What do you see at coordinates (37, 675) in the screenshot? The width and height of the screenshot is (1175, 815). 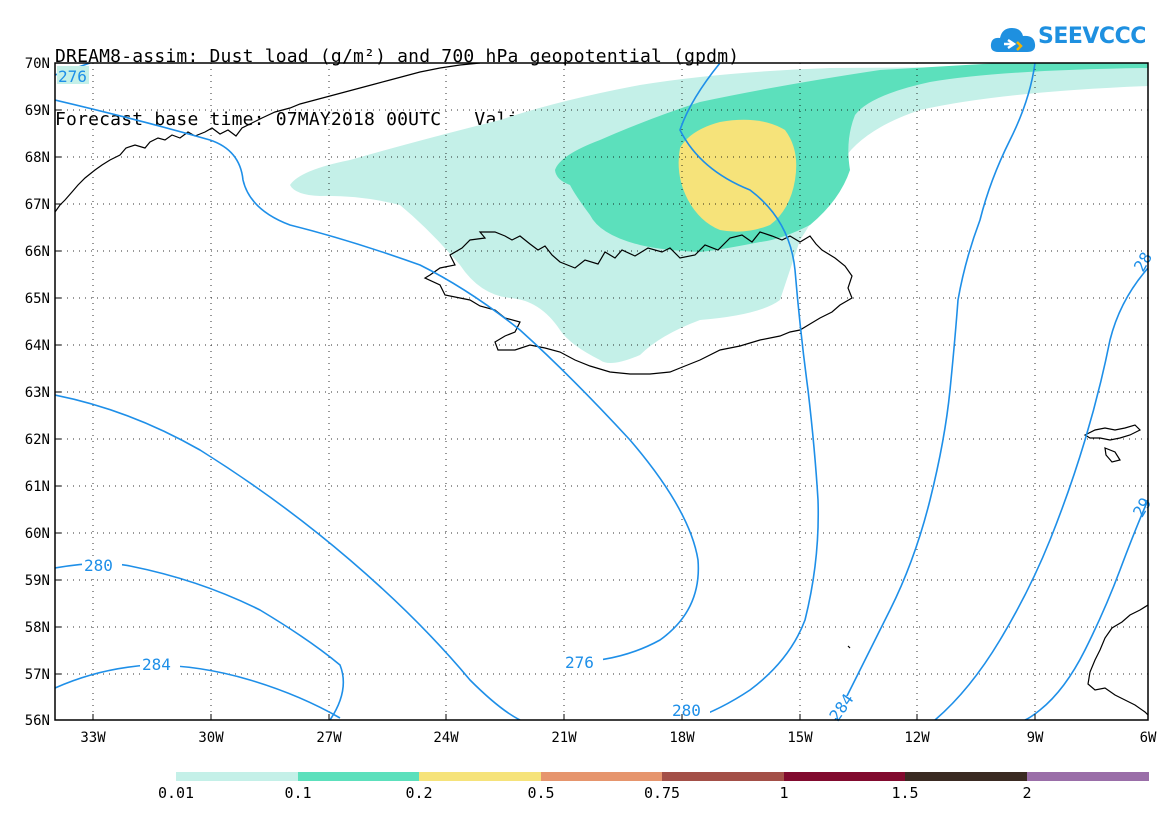 I see `lat-label: 57N` at bounding box center [37, 675].